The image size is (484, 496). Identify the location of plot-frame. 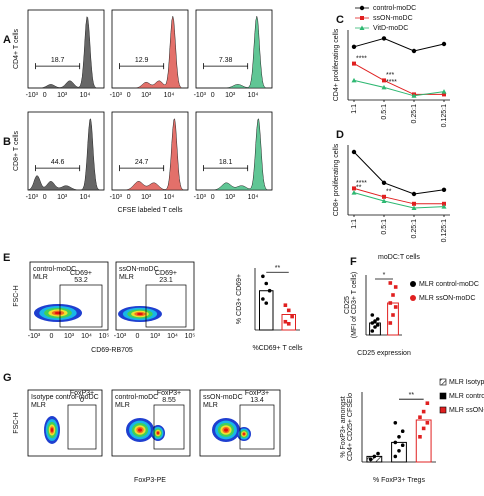
(65, 423).